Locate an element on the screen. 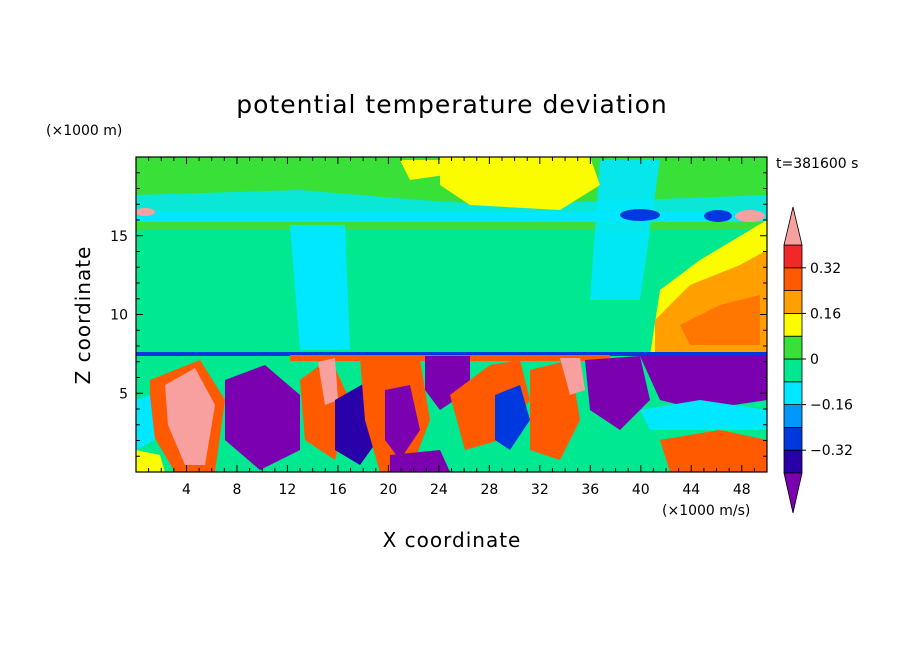  warm-spot-left is located at coordinates (145, 212).